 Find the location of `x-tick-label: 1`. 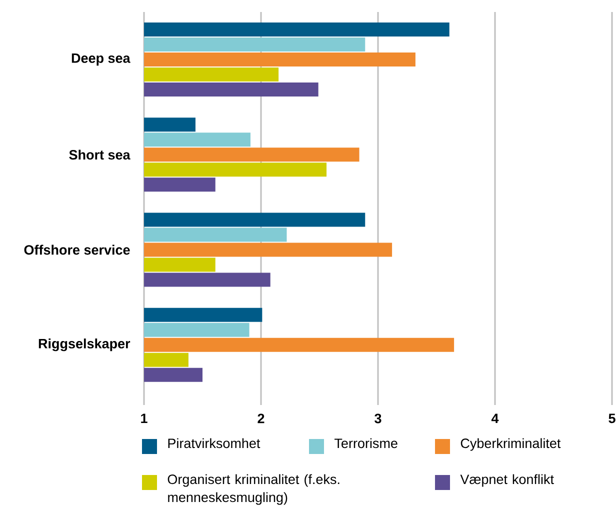

x-tick-label: 1 is located at coordinates (144, 418).